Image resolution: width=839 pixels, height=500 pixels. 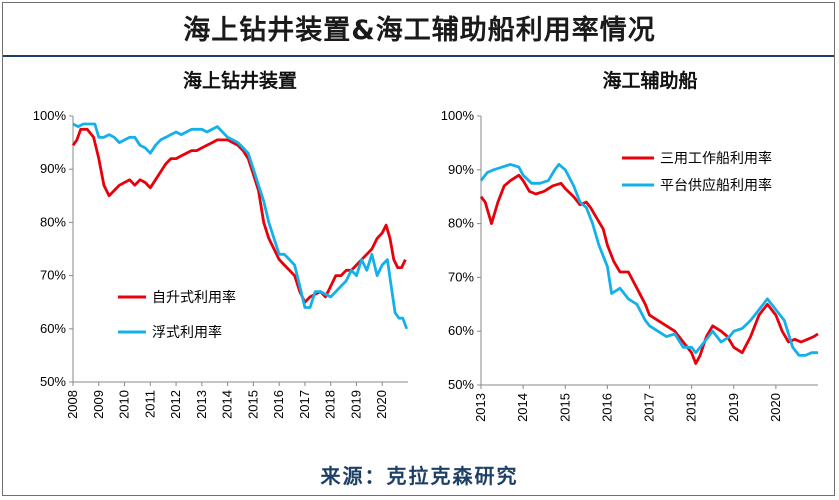 I want to click on x-tick-label: 2009, so click(x=98, y=404).